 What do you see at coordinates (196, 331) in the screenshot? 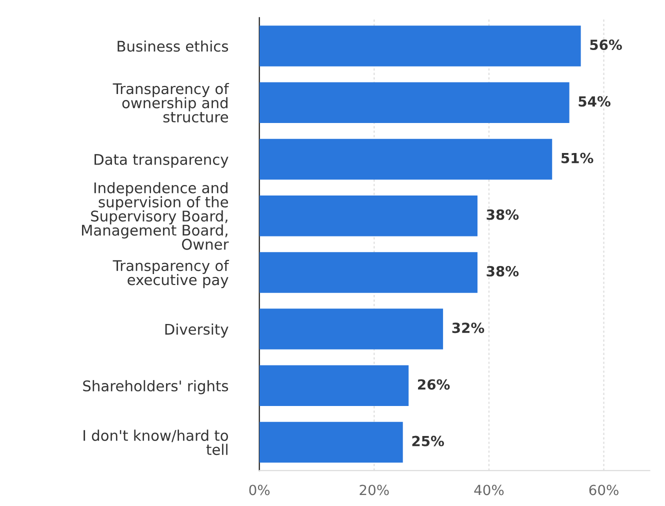
I see `y-tick-label: Diversity` at bounding box center [196, 331].